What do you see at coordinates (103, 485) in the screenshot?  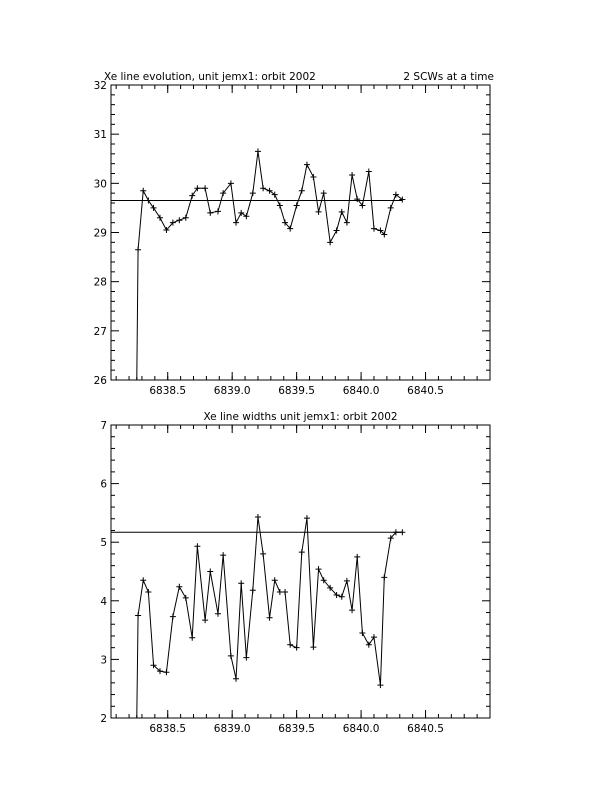 I see `y-tick-label: 6` at bounding box center [103, 485].